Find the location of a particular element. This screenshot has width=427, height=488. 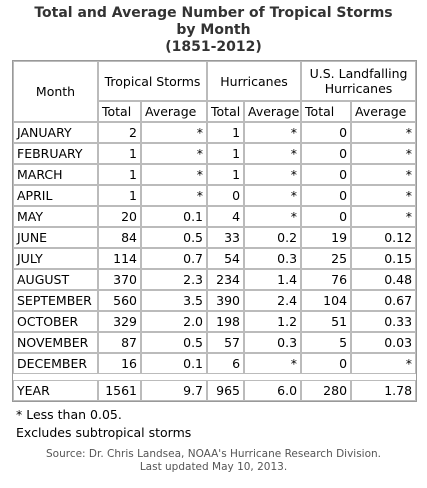

value-cell: 1.4 is located at coordinates (273, 279).